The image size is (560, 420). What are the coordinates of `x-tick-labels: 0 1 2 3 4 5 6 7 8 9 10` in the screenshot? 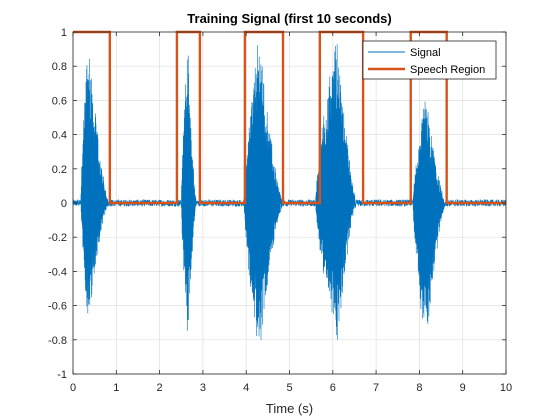 It's located at (291, 388).